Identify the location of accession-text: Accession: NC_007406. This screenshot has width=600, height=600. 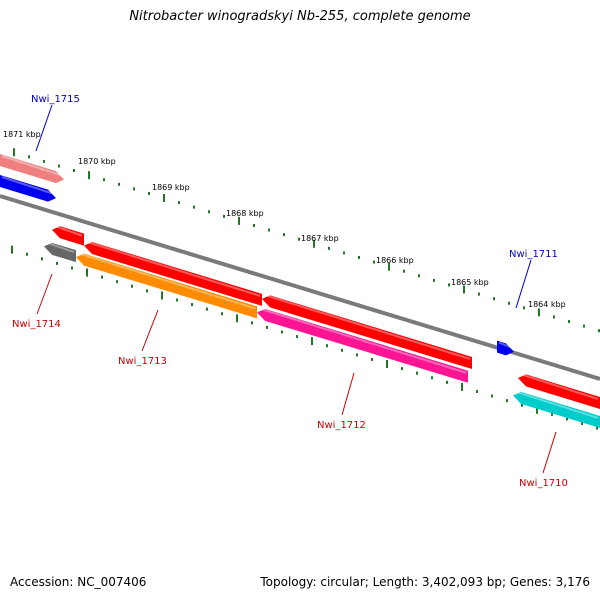
(78, 582).